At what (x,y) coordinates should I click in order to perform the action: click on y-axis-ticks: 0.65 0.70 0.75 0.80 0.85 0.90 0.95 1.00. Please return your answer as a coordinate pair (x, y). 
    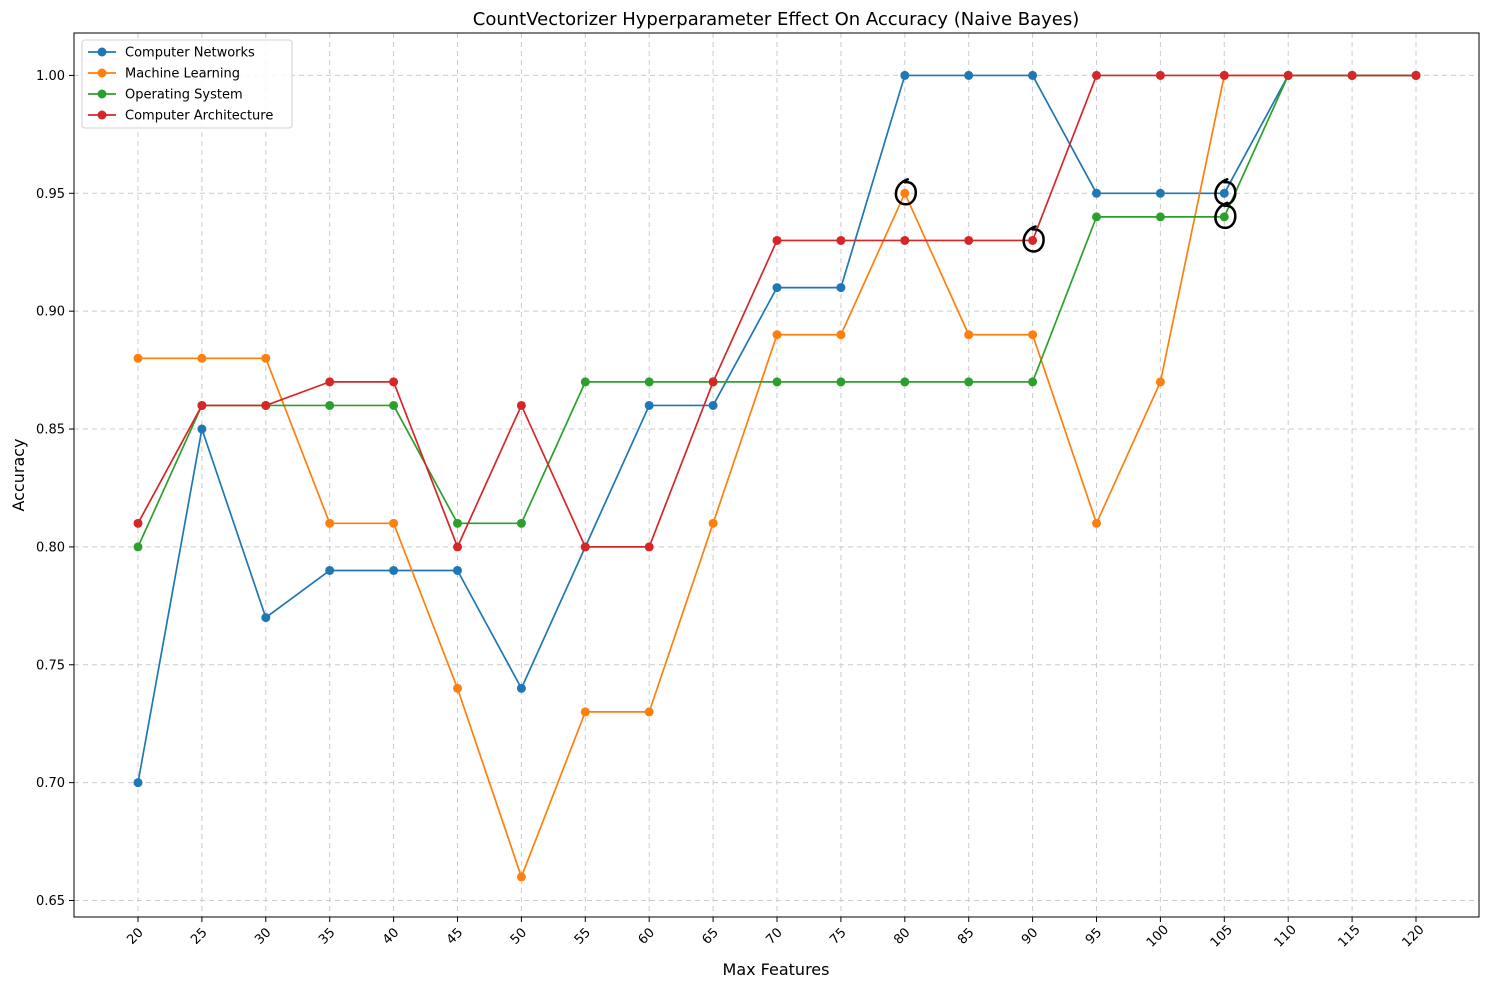
    Looking at the image, I should click on (55, 489).